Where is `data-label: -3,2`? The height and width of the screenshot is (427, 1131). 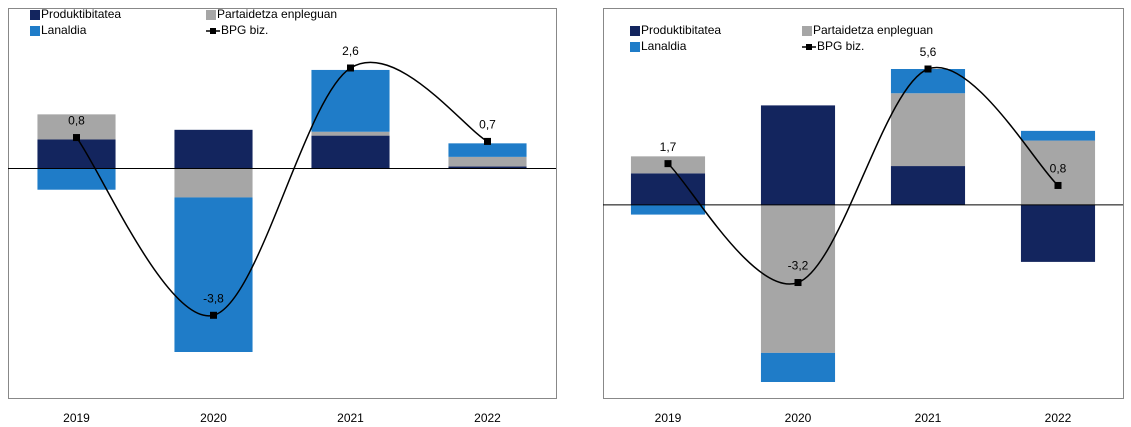 data-label: -3,2 is located at coordinates (798, 266).